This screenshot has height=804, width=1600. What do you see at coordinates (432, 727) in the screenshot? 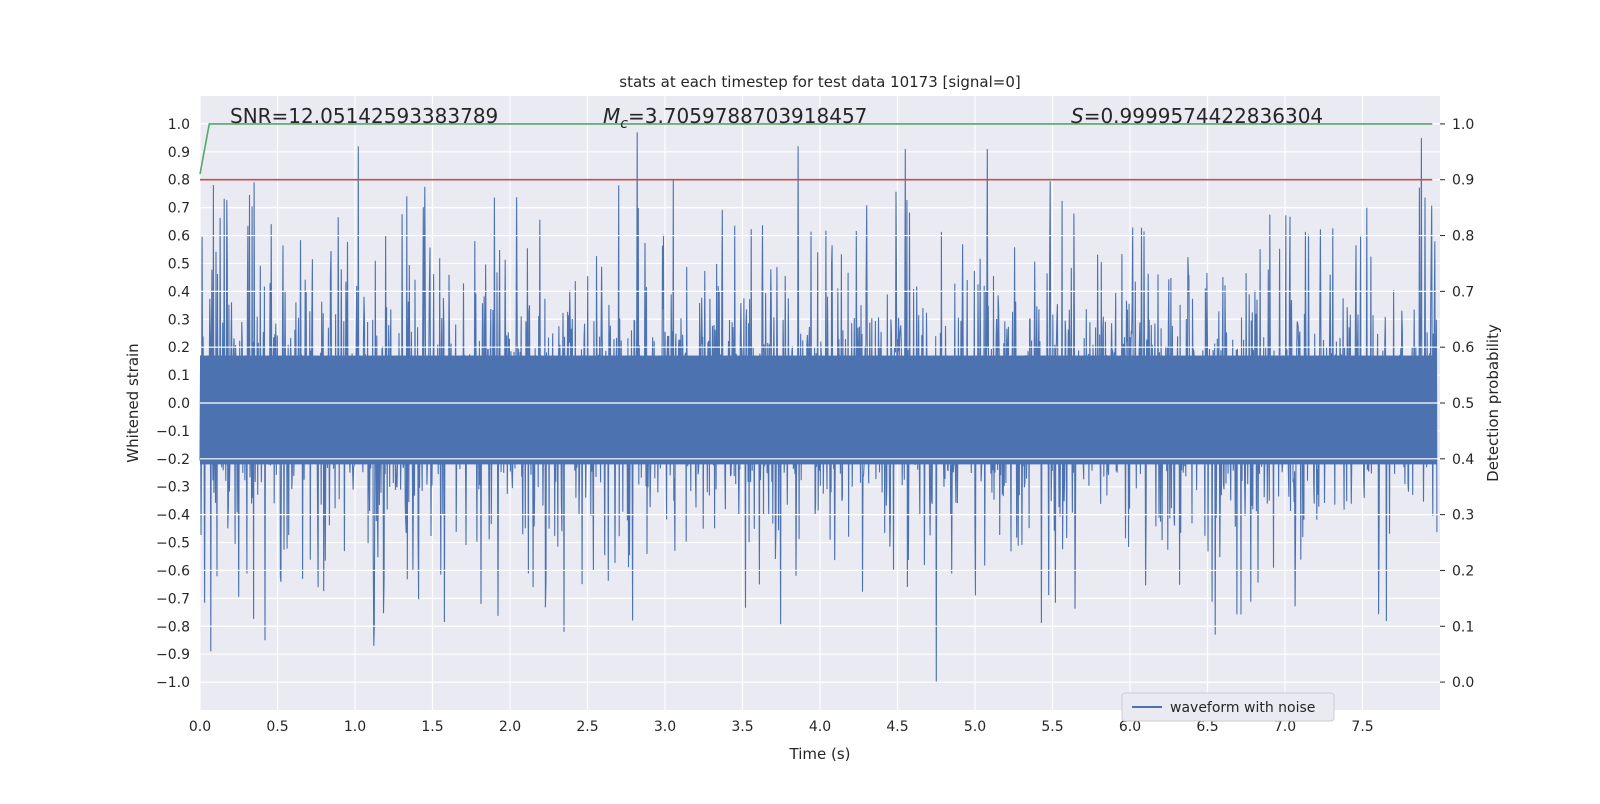
I see `x-tick-label: 1.5` at bounding box center [432, 727].